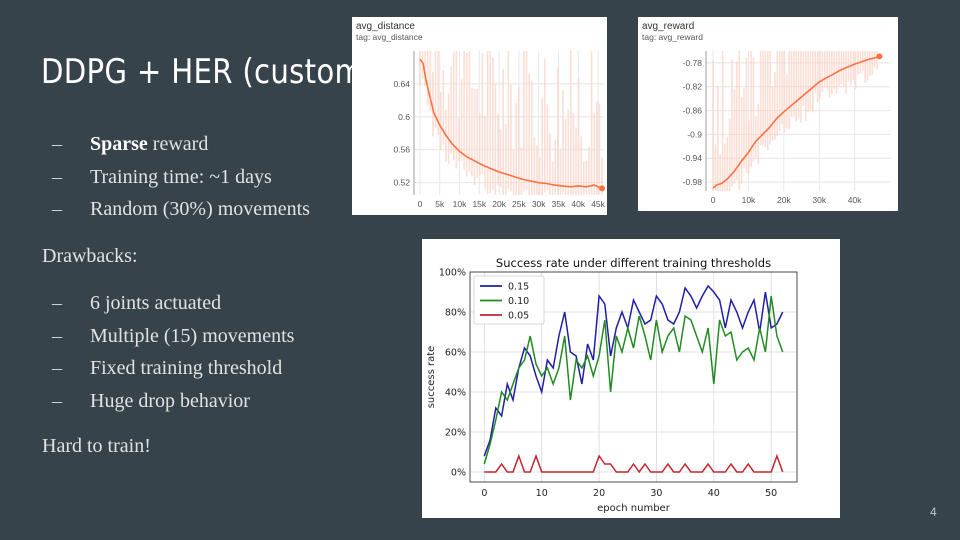 The height and width of the screenshot is (540, 960). What do you see at coordinates (389, 37) in the screenshot?
I see `chart-subtitle: tag: avg_distance` at bounding box center [389, 37].